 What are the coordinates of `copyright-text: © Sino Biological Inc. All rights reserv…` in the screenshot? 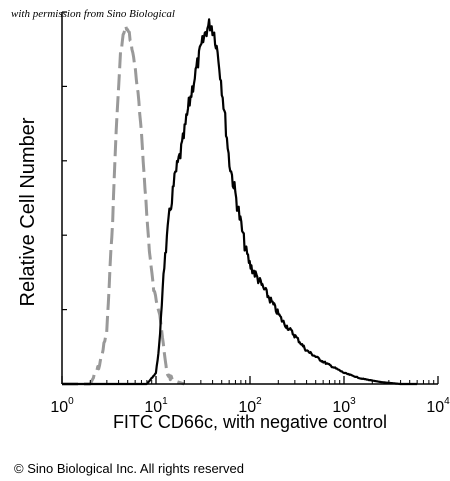 It's located at (129, 468).